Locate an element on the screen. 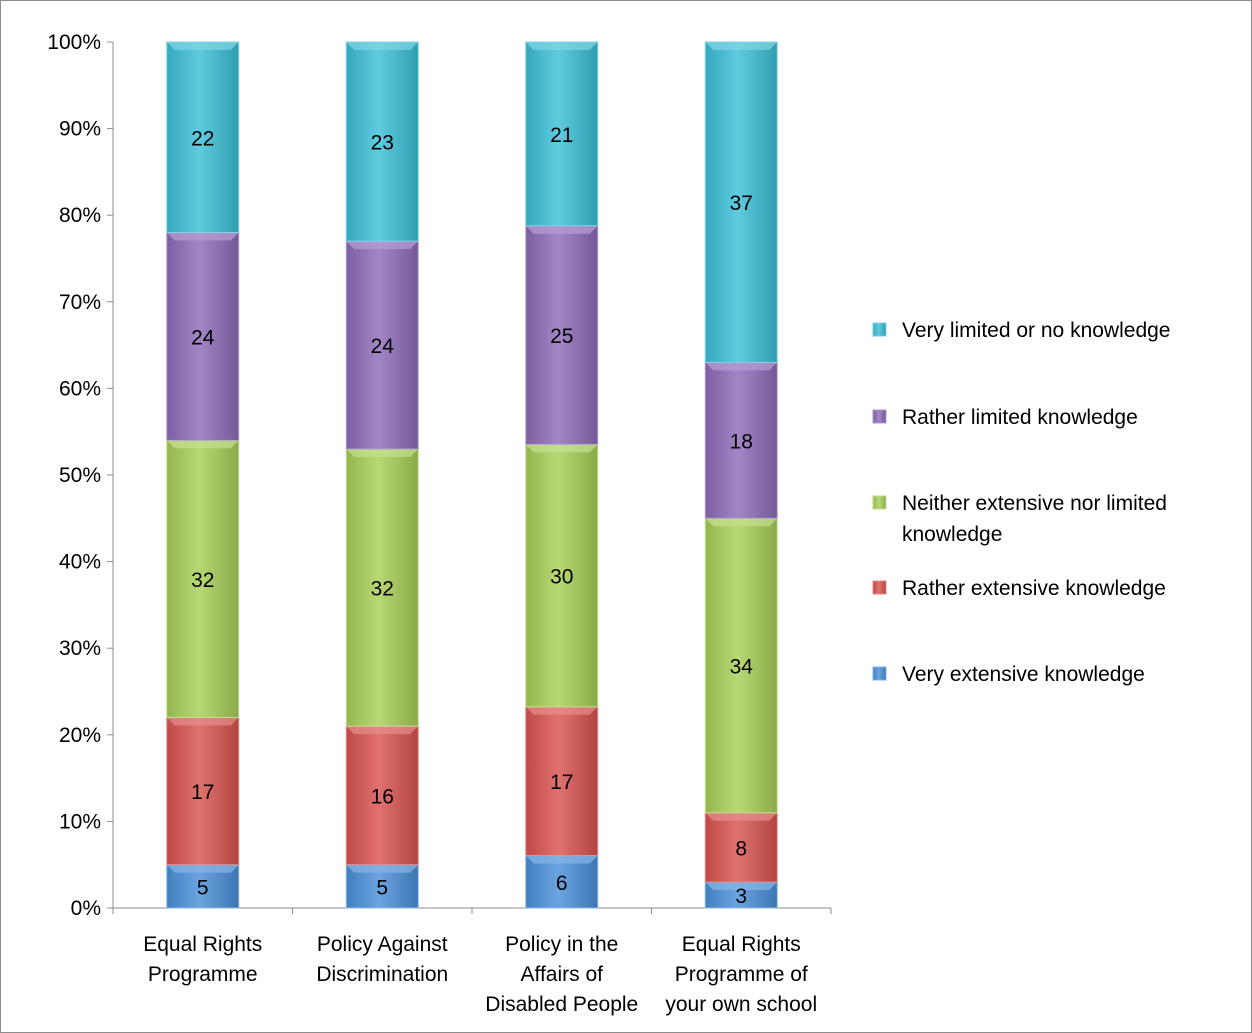 The width and height of the screenshot is (1252, 1033). y-tick-label: 40% is located at coordinates (80, 562).